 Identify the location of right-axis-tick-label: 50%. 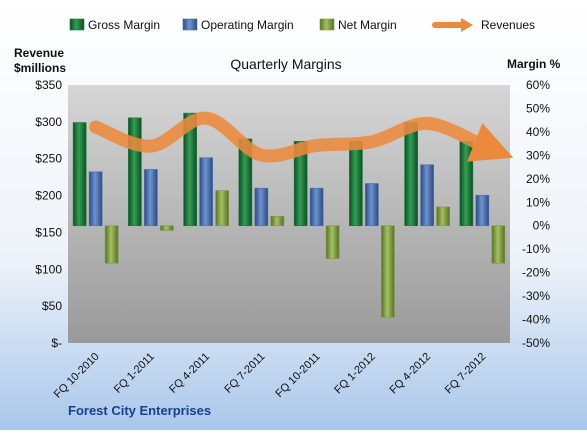
(538, 108).